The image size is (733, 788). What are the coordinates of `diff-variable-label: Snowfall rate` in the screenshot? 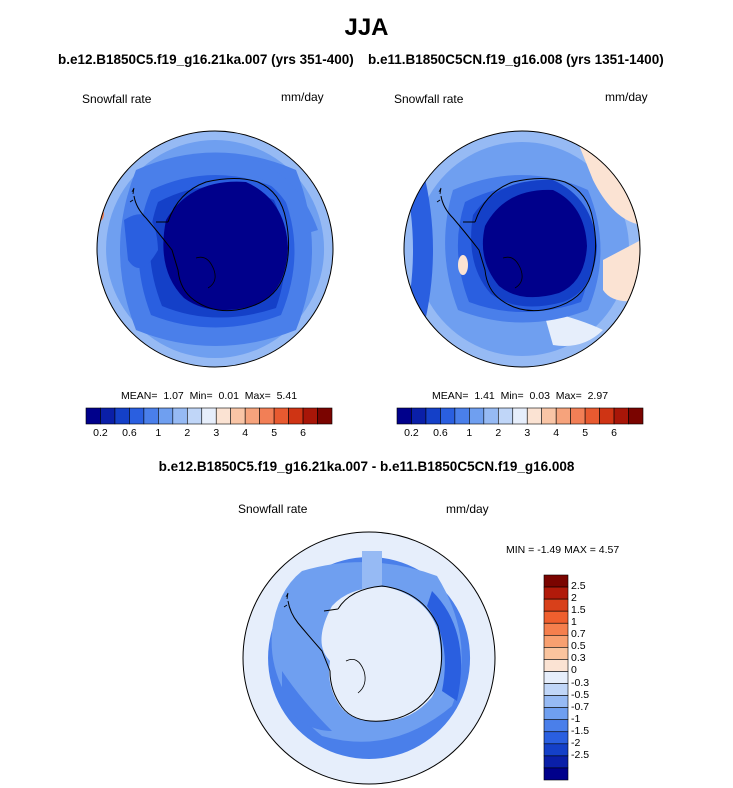 It's located at (273, 509).